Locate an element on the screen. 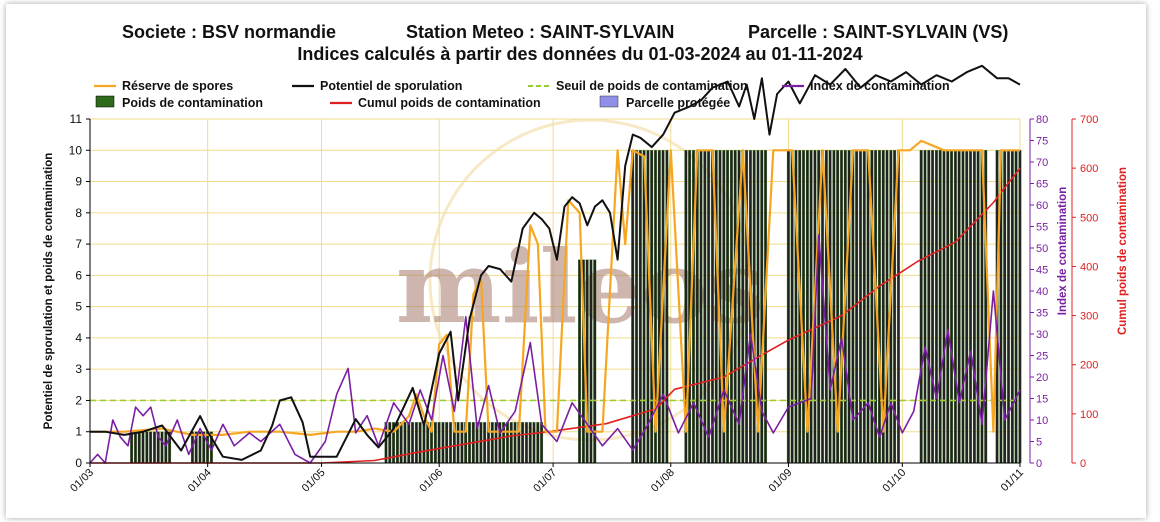 Image resolution: width=1160 pixels, height=522 pixels. legend-label: Réserve de spores is located at coordinates (177, 86).